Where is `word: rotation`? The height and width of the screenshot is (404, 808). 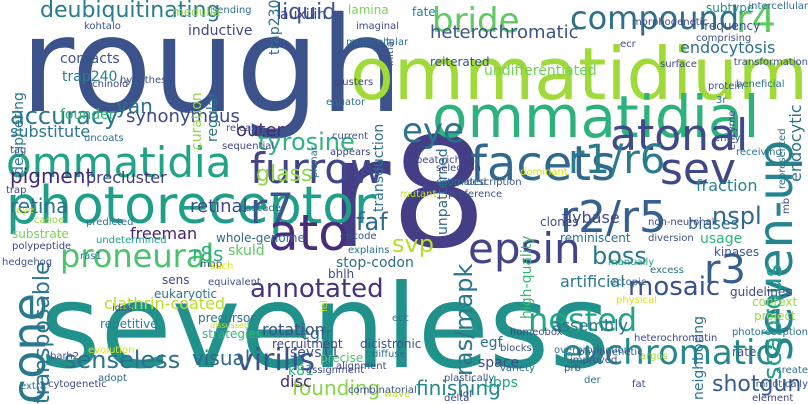 word: rotation is located at coordinates (293, 329).